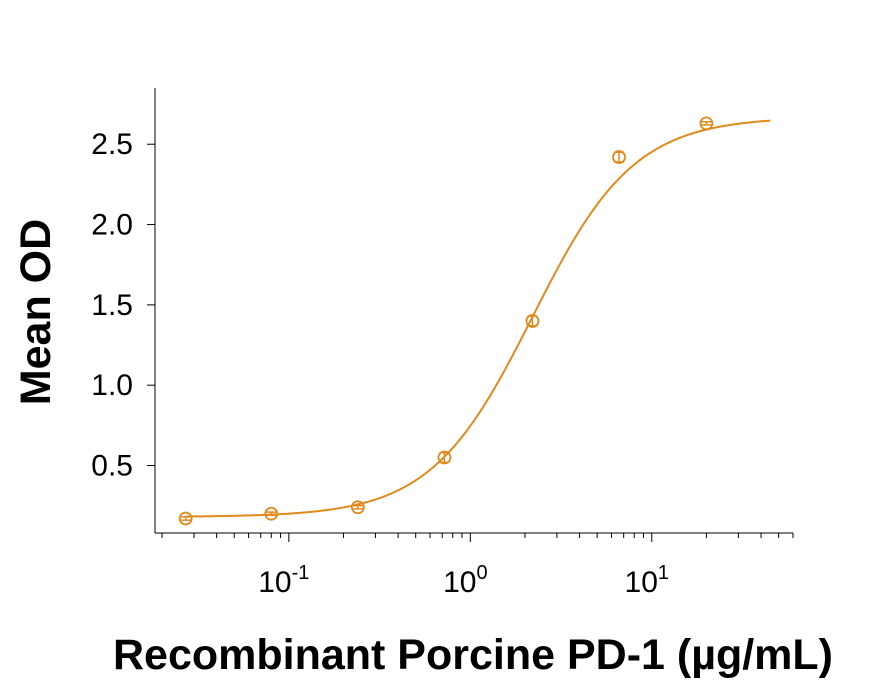 Image resolution: width=893 pixels, height=685 pixels. Describe the element at coordinates (112, 466) in the screenshot. I see `y-tick-label: 0.5` at that location.